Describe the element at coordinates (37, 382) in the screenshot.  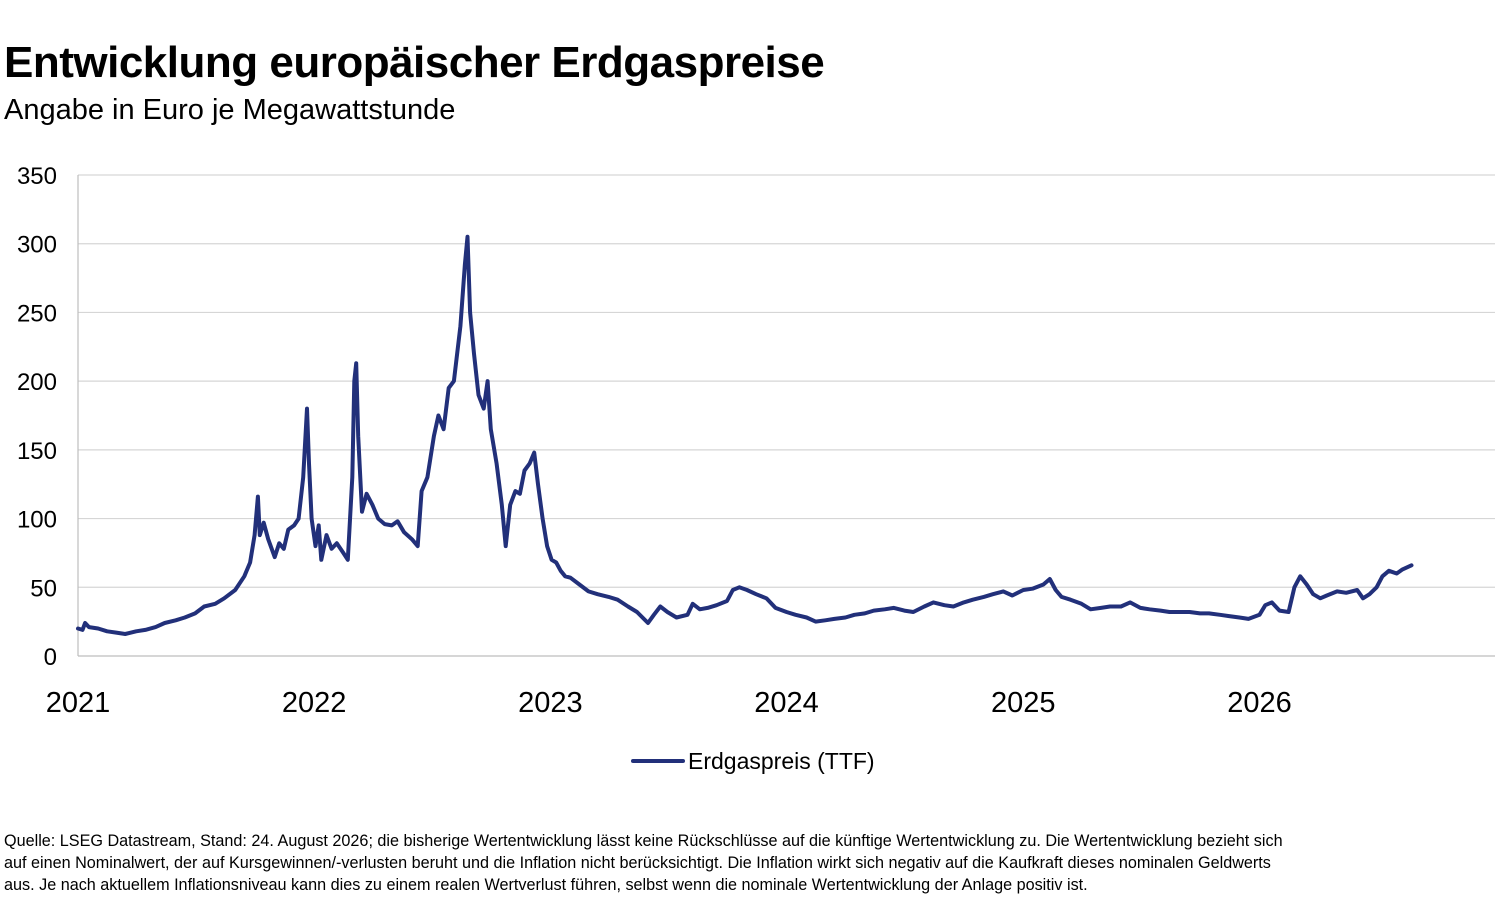
I see `y-tick-label: 200` at that location.